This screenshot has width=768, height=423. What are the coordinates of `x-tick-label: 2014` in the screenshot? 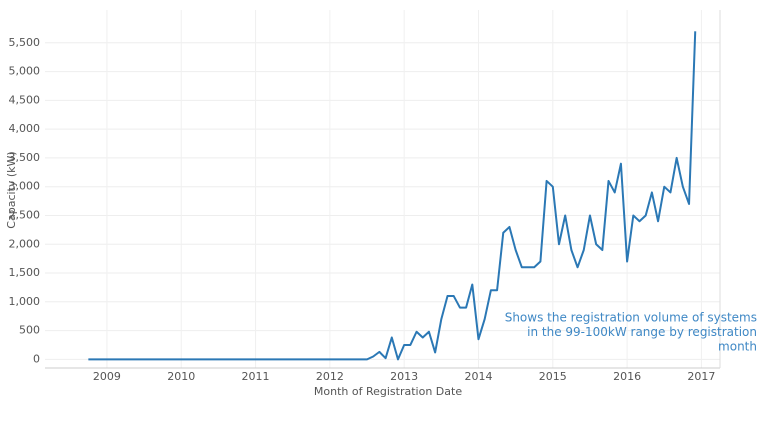 It's located at (478, 376).